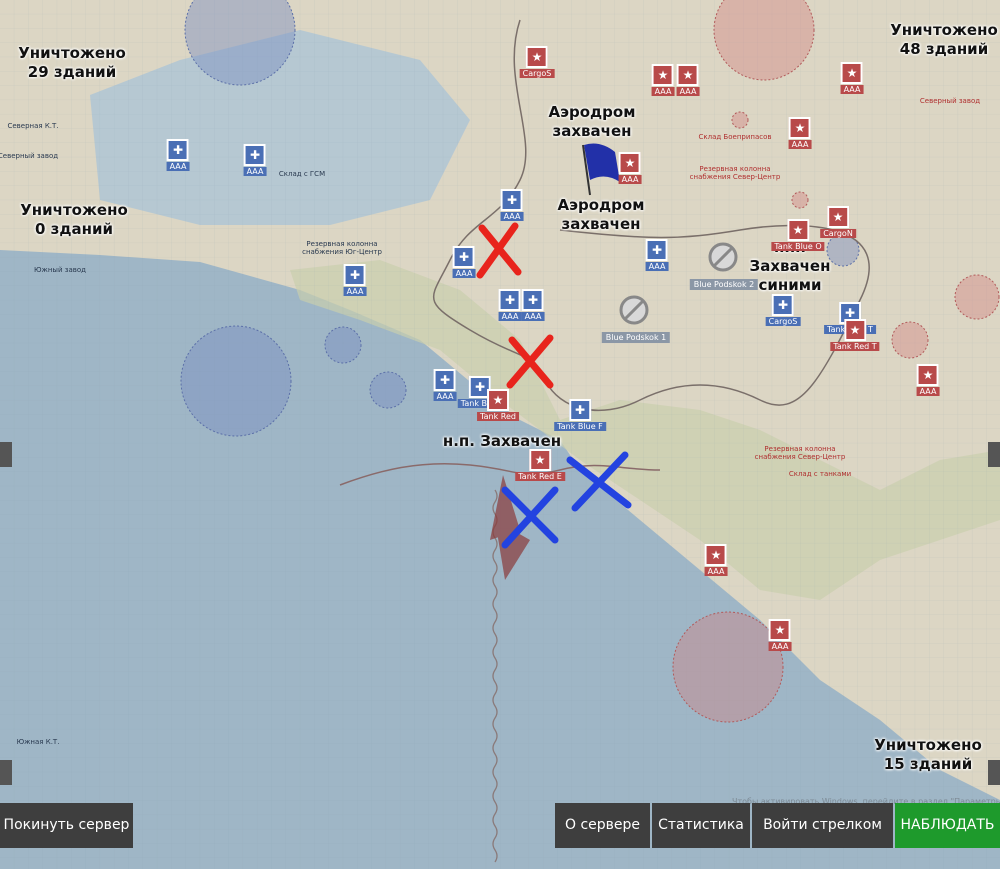  I want to click on observe-button: НАБЛЮДАТЬ, so click(947, 825).